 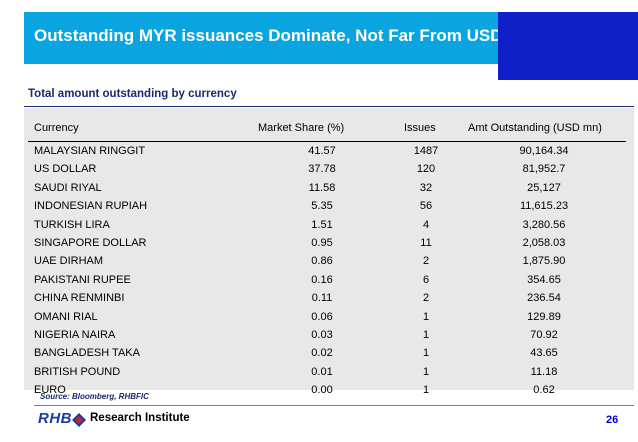 What do you see at coordinates (75, 335) in the screenshot?
I see `cell-currency: NIGERIA NAIRA` at bounding box center [75, 335].